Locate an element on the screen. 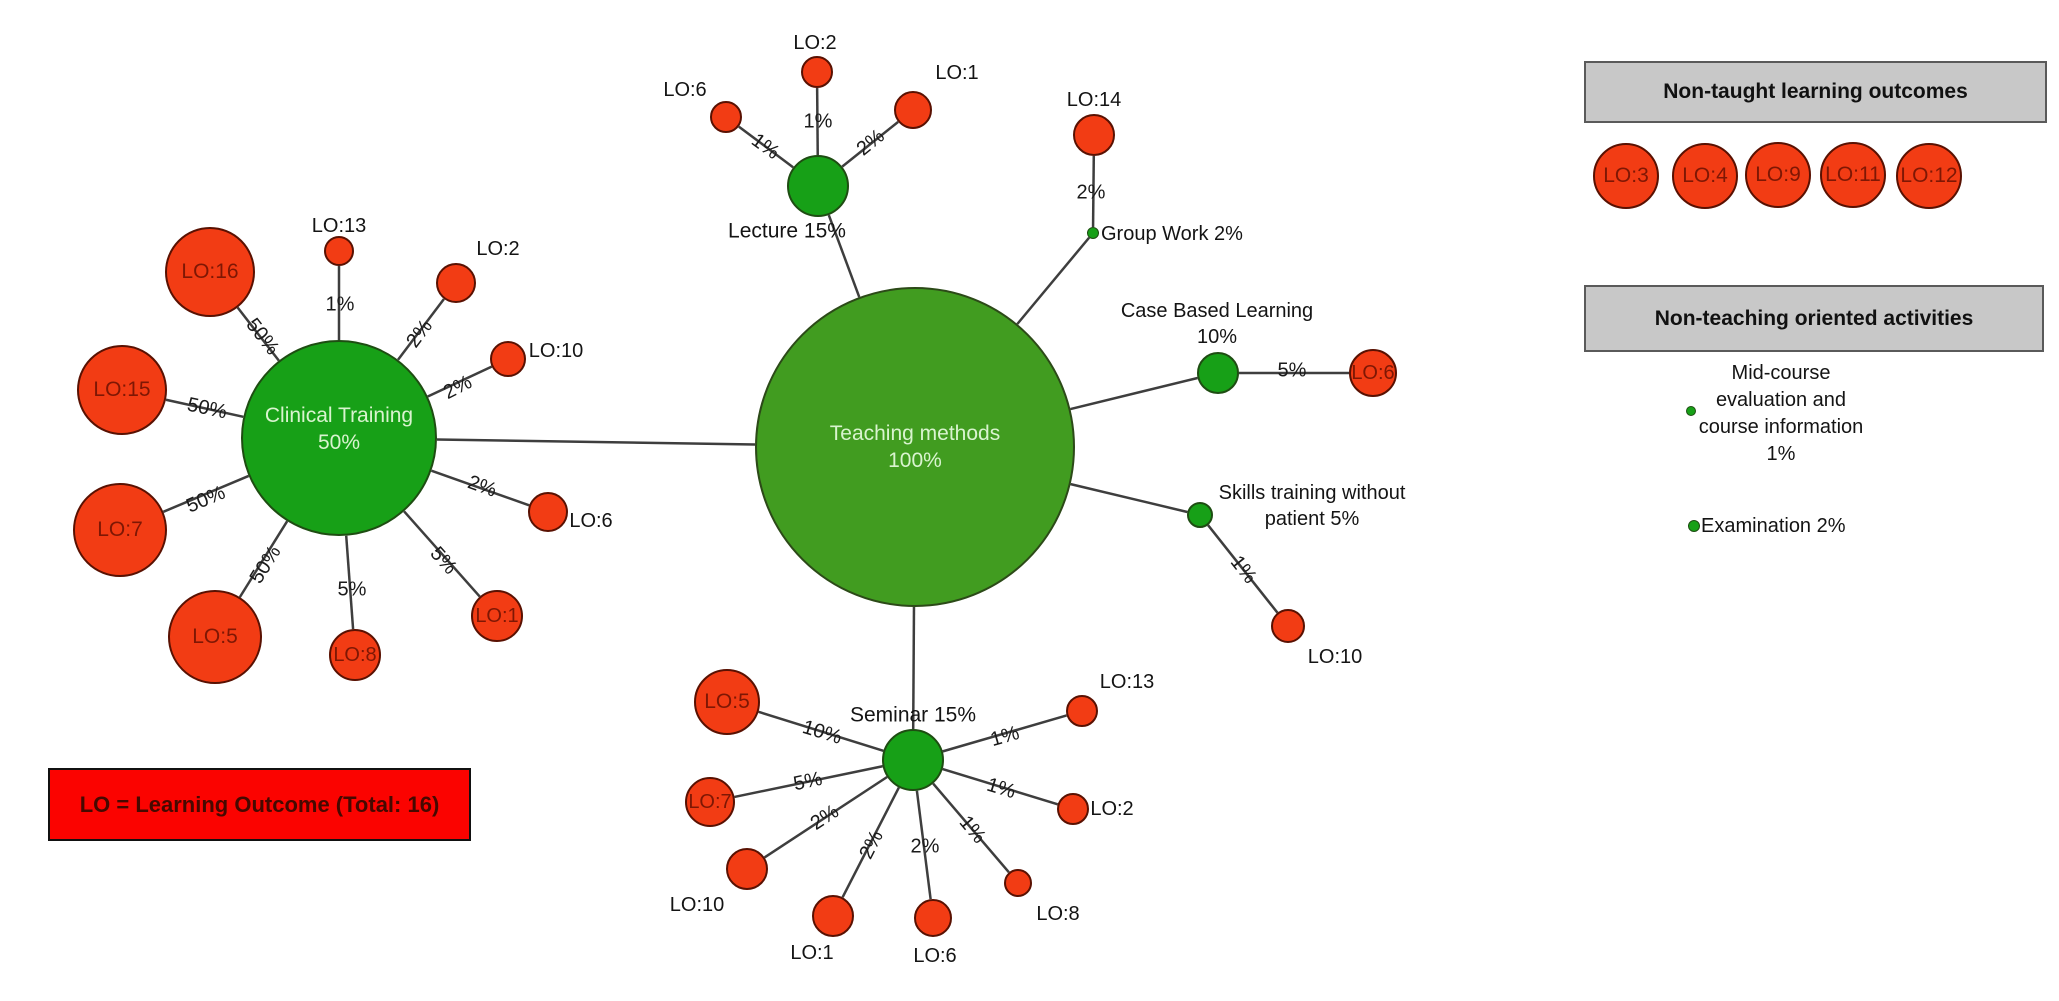 The image size is (2059, 1001). edge-label-case-based--cb-lo6: 5% is located at coordinates (1292, 370).